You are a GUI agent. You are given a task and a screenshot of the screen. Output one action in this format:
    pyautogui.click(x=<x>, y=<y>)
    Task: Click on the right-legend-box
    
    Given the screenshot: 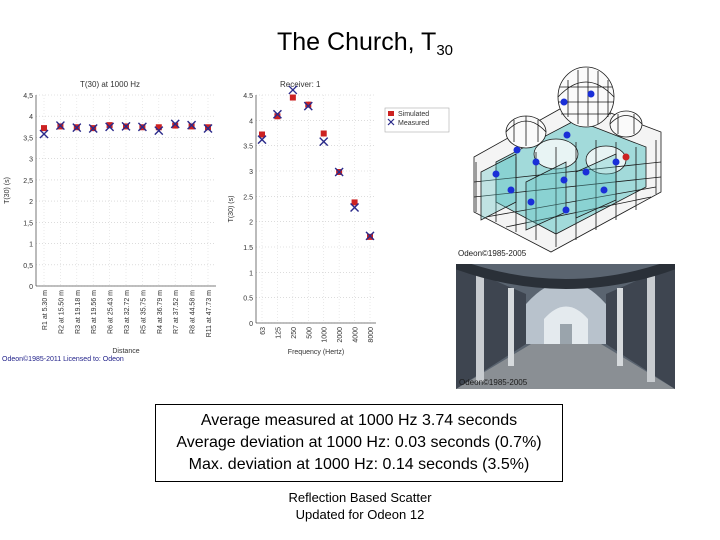 What is the action you would take?
    pyautogui.click(x=417, y=120)
    